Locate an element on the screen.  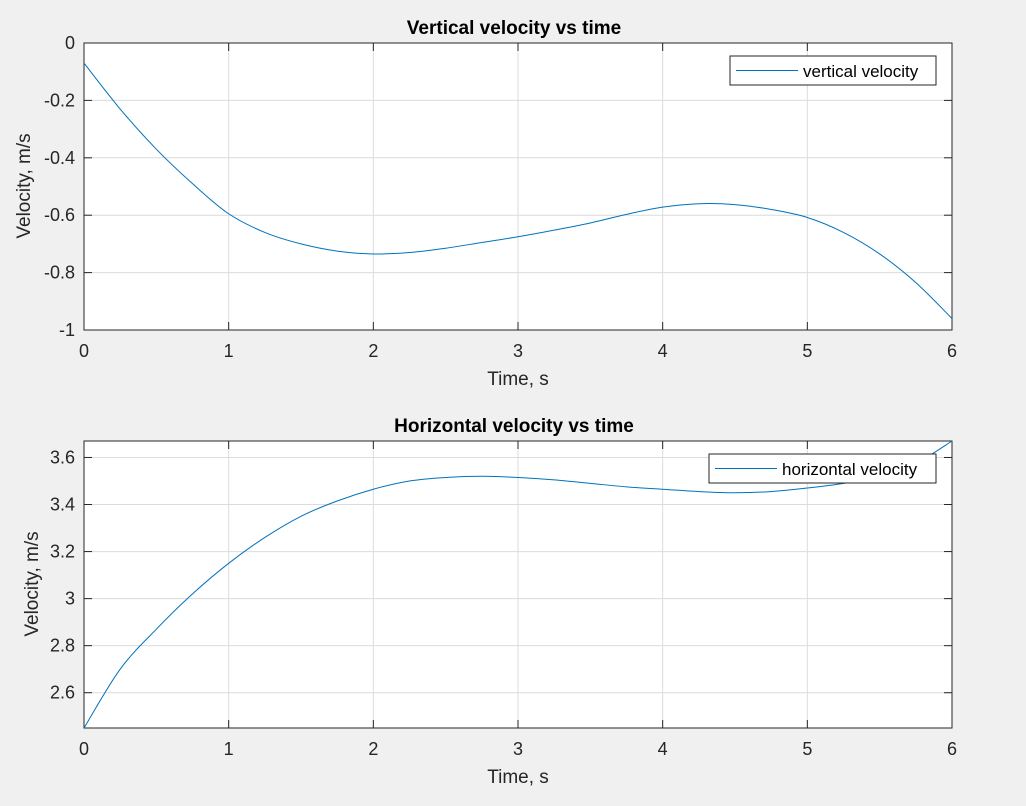
y-tick-labels: 2.6 2.8 3 3.2 3.4 3.6 is located at coordinates (62, 574).